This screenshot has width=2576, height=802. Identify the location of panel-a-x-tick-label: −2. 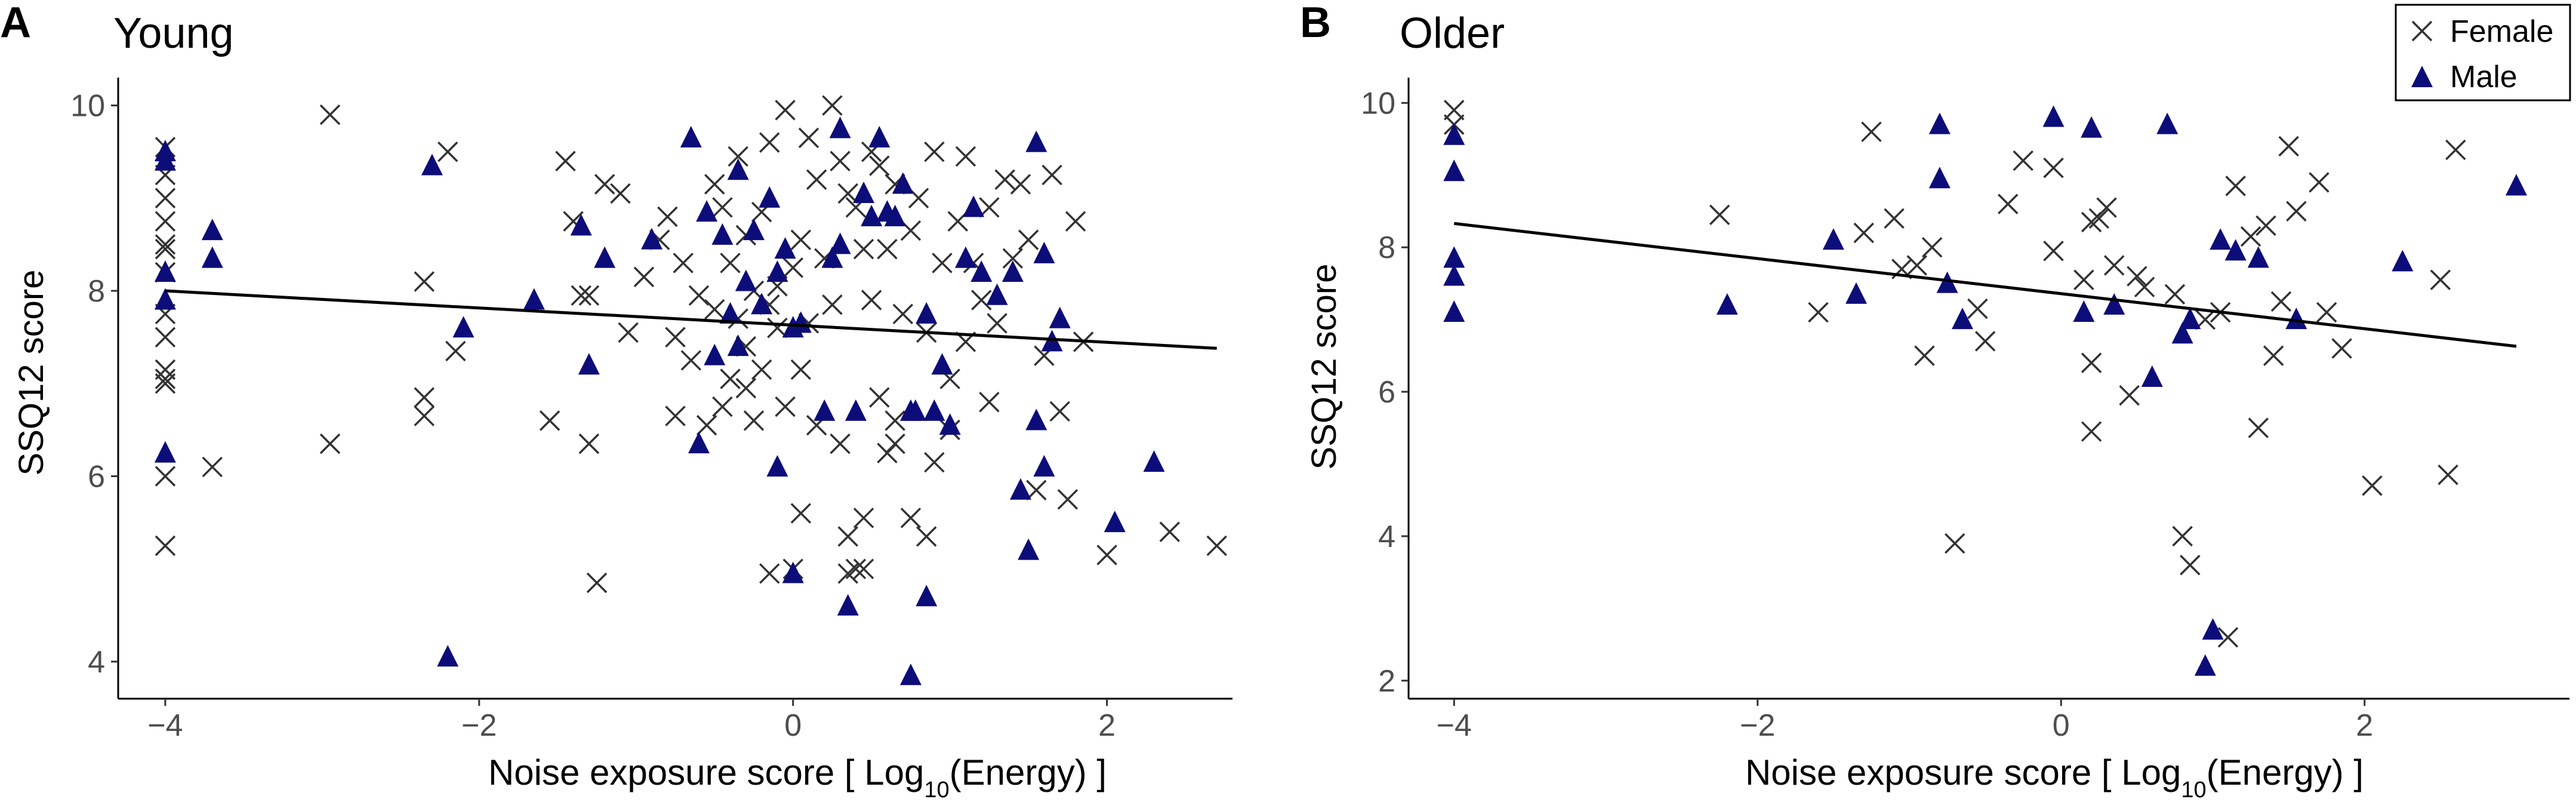
(479, 726).